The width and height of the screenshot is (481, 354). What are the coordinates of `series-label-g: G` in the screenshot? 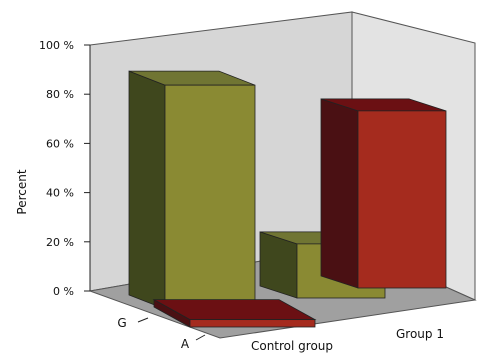 It's located at (121, 323).